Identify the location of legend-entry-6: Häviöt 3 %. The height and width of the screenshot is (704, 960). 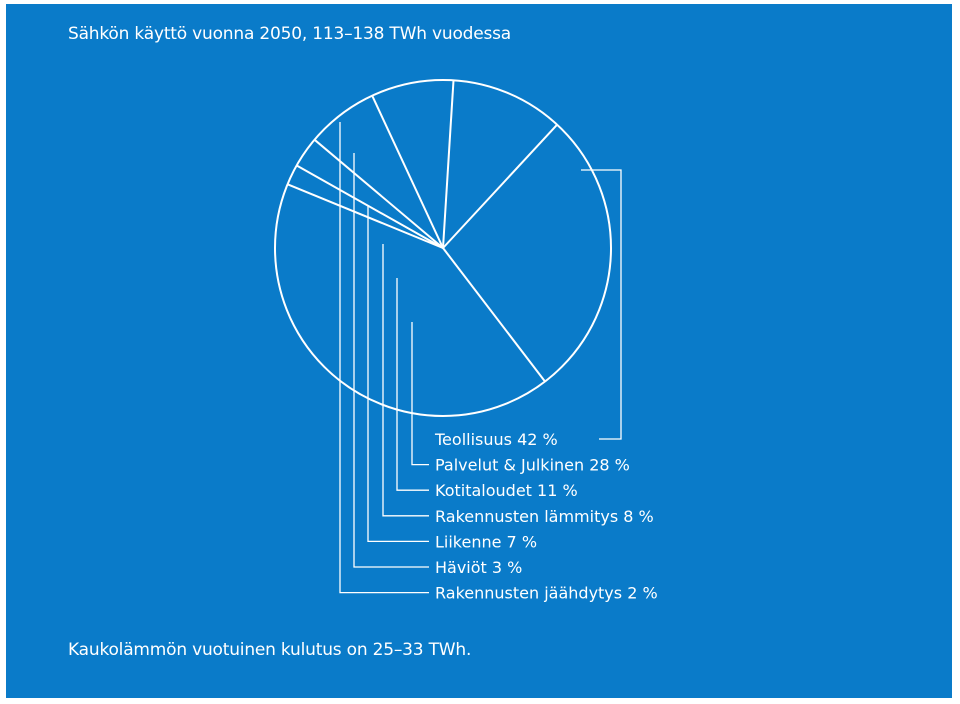
(478, 567).